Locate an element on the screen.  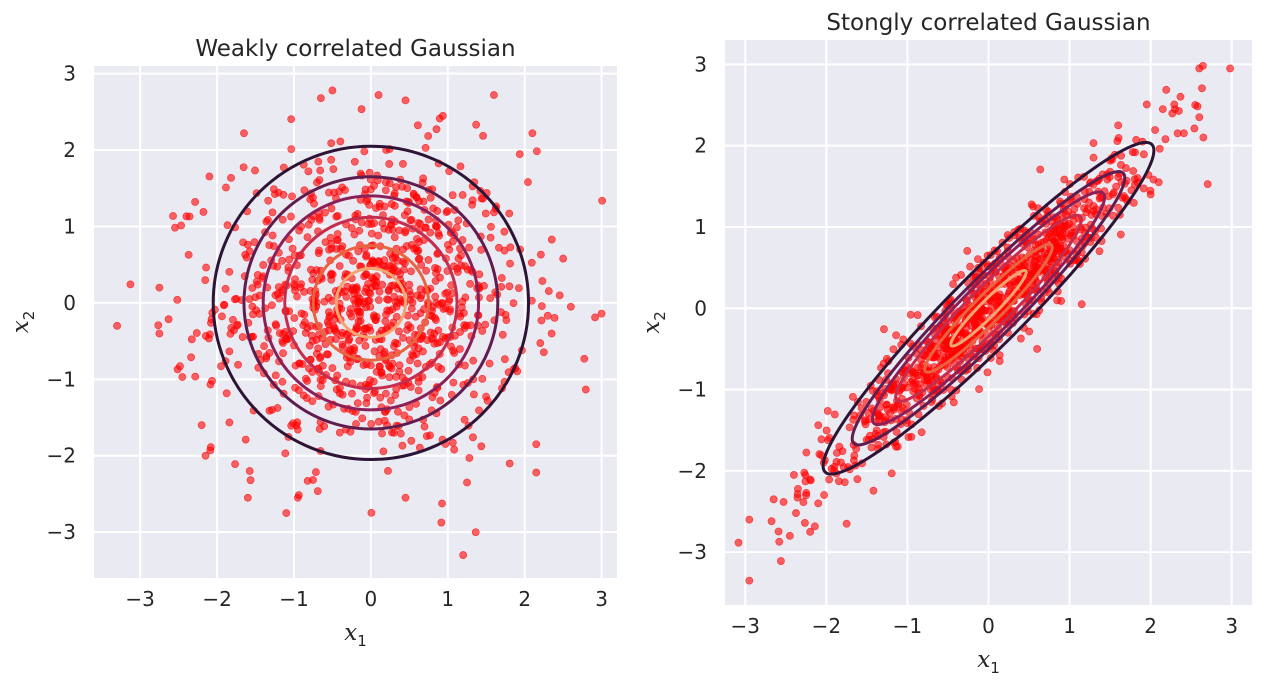
x-axis-label: x1 is located at coordinates (988, 662).